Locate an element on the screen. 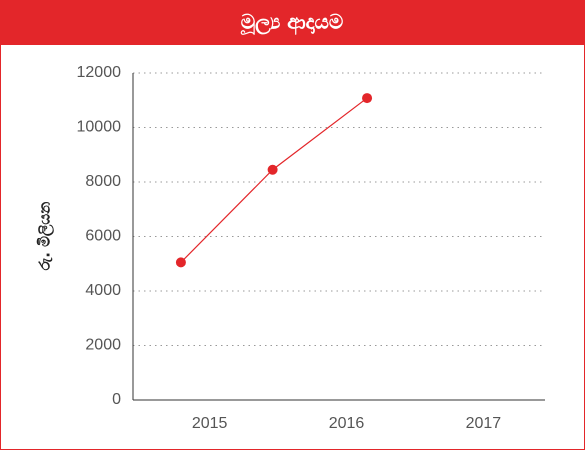 This screenshot has width=585, height=450. y-tick-label: 12000 is located at coordinates (99, 72).